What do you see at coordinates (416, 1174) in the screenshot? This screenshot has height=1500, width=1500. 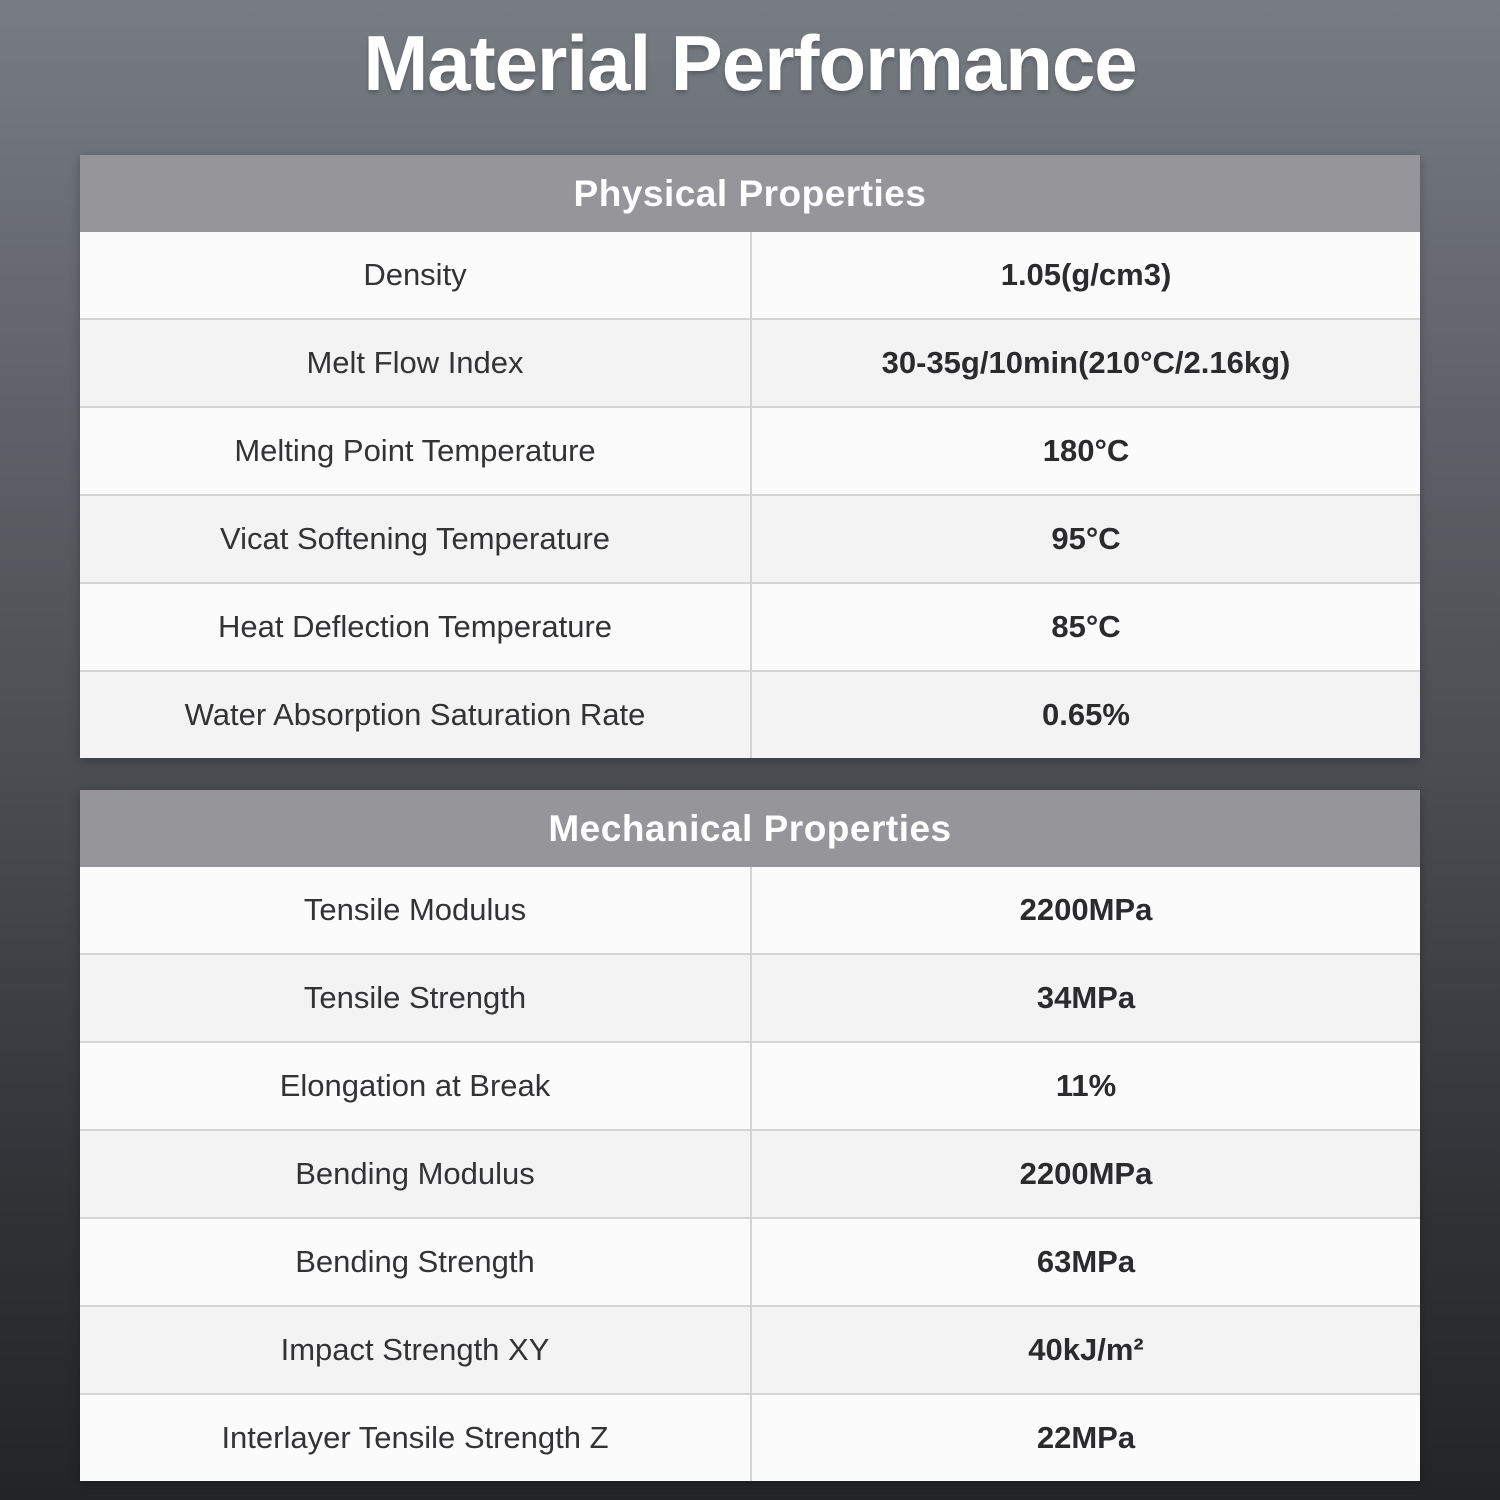 I see `property-label: Bending Modulus` at bounding box center [416, 1174].